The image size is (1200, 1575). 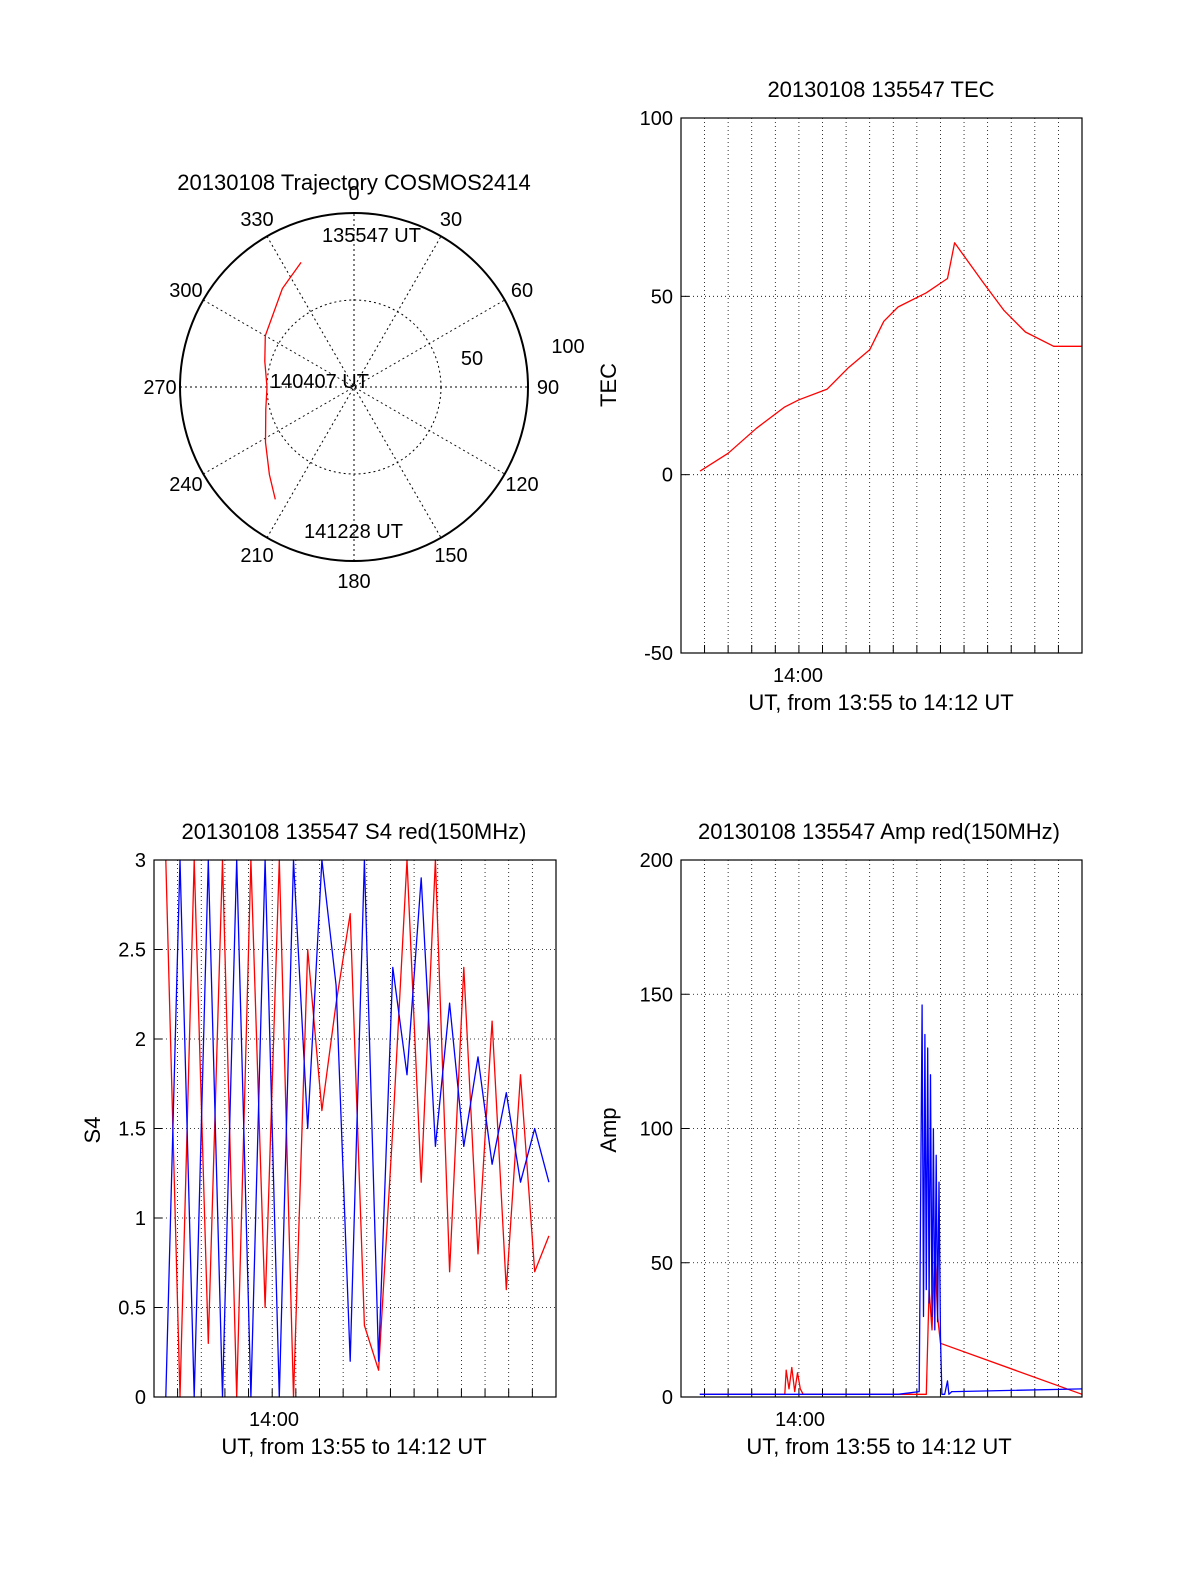 I want to click on tec-x-tick-label: 14:00, so click(x=798, y=676).